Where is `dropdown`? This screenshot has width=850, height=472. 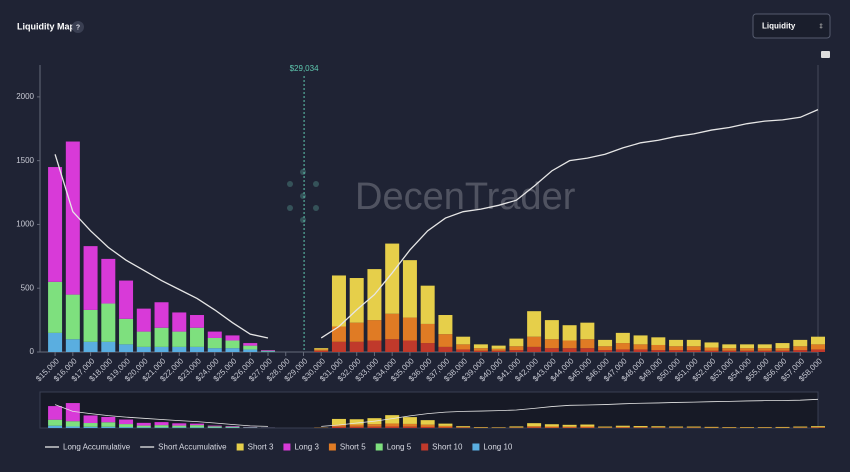
dropdown is located at coordinates (791, 26).